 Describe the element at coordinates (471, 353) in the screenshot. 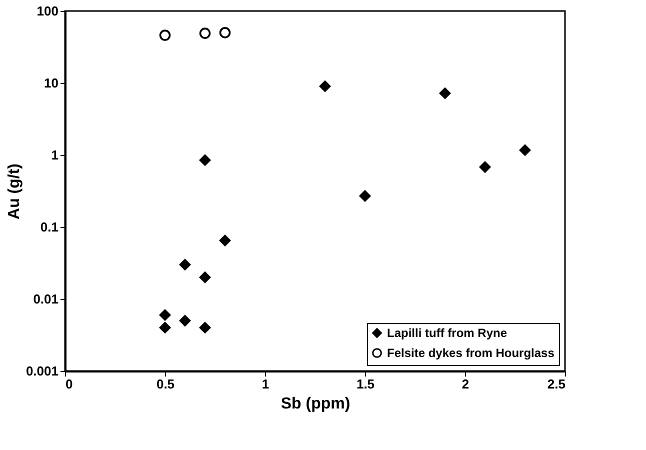

I see `legend-label: Felsite dykes from Hourglass` at that location.